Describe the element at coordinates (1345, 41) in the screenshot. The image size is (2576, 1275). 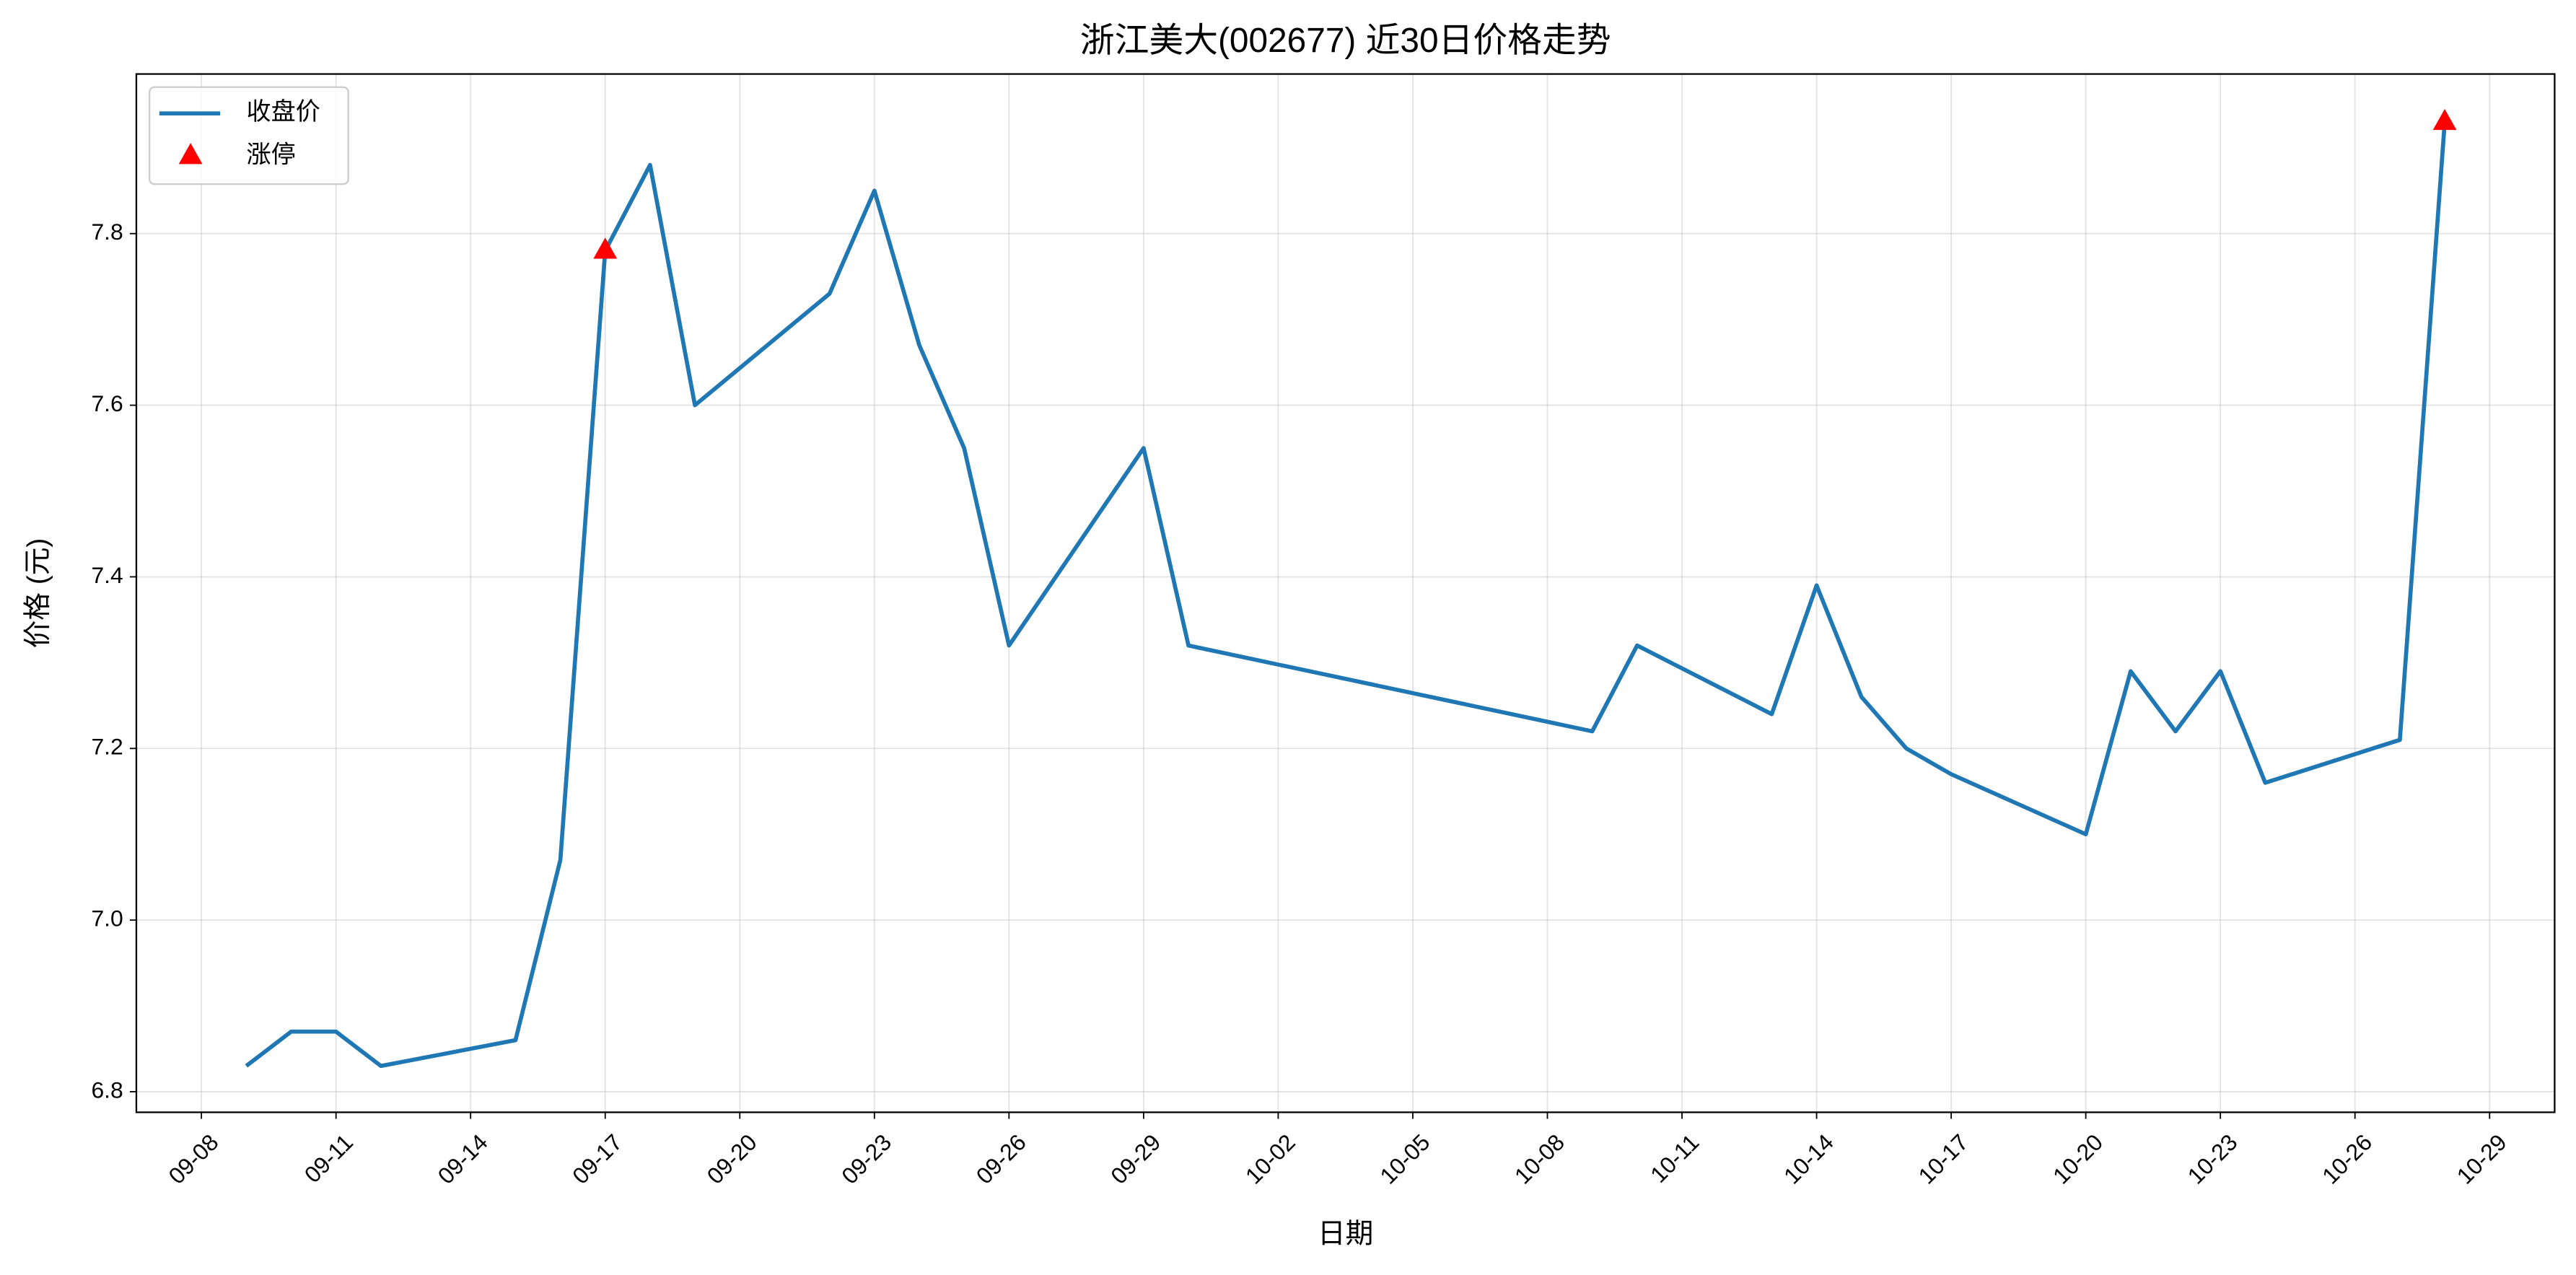
I see `chart-title: 浙江美大(002677) 近30日价格走势` at that location.